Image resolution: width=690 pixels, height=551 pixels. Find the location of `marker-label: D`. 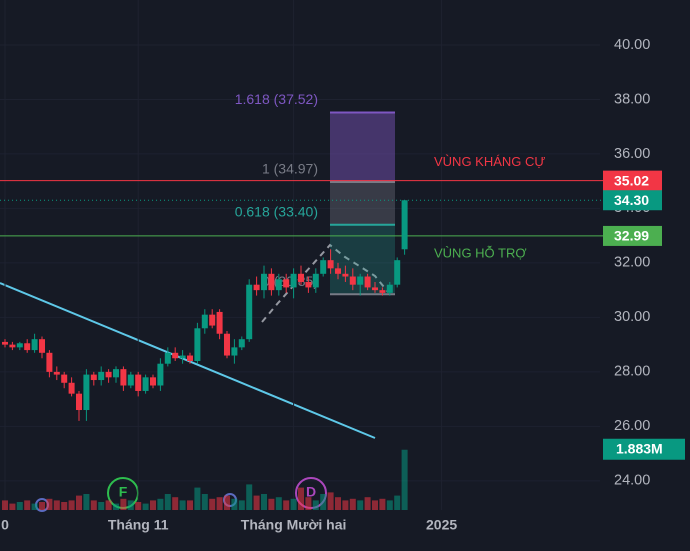

marker-label: D is located at coordinates (311, 492).